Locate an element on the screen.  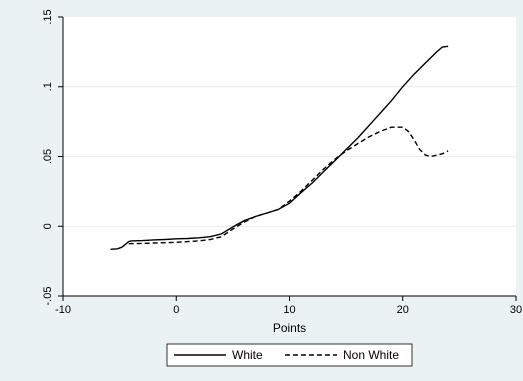
y-tick-label: .1 is located at coordinates (48, 86).